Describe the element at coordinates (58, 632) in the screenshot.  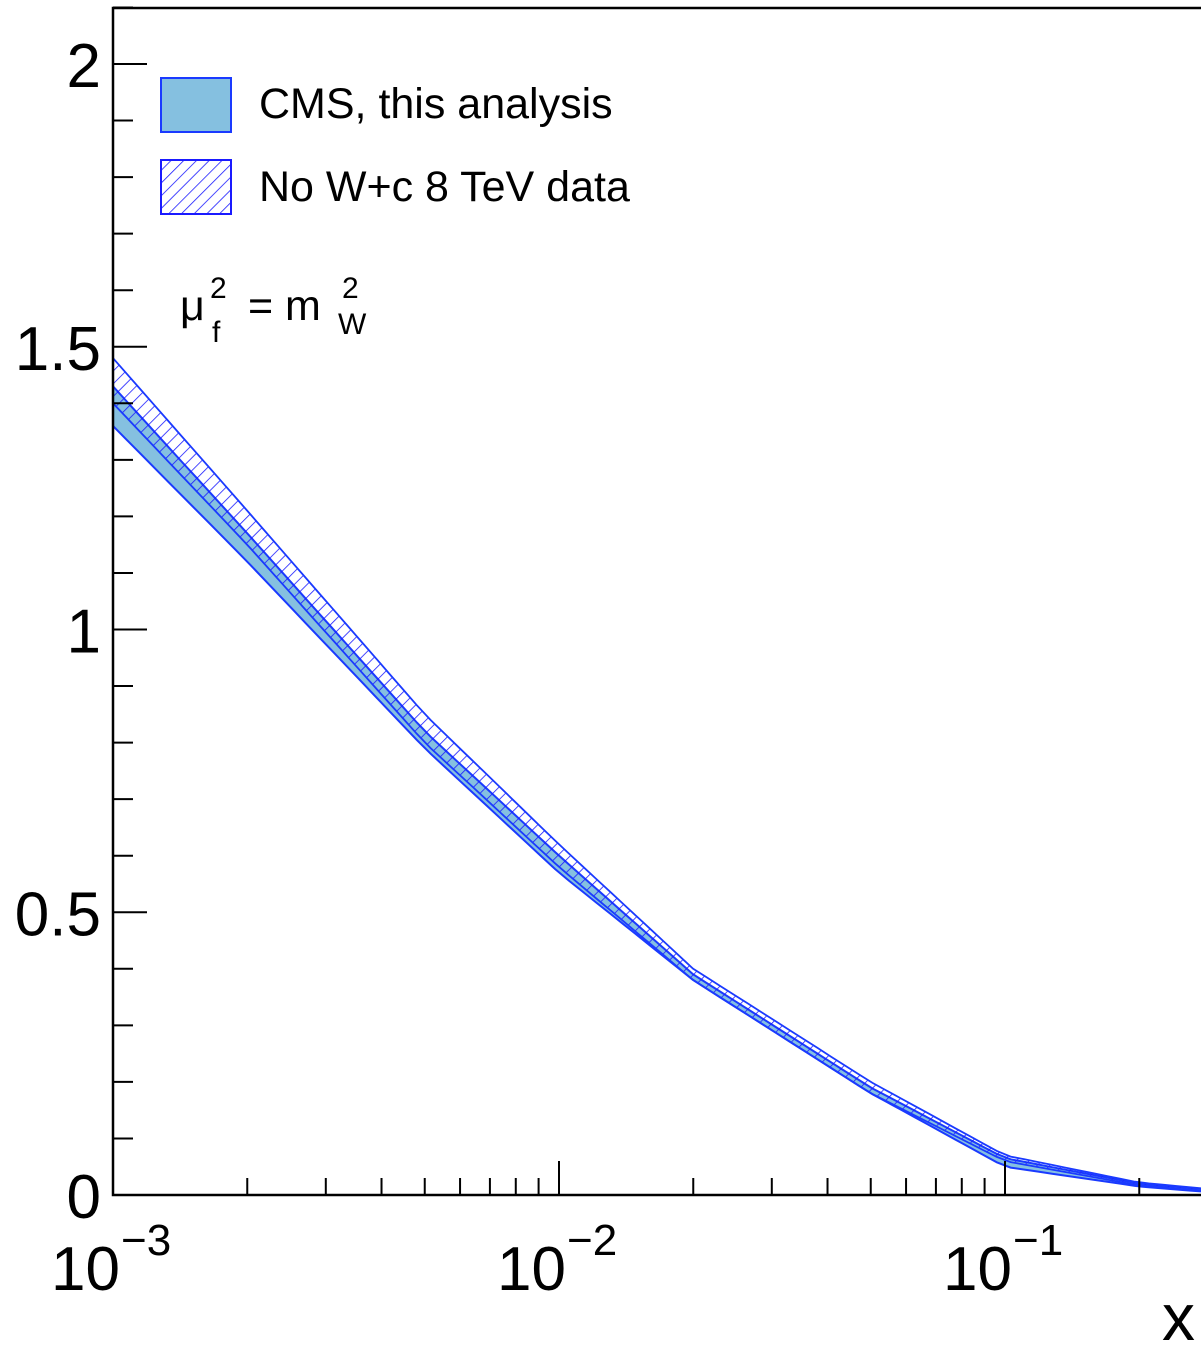
I see `y-tick-labels: 0 0.5 1 1.5 2` at that location.